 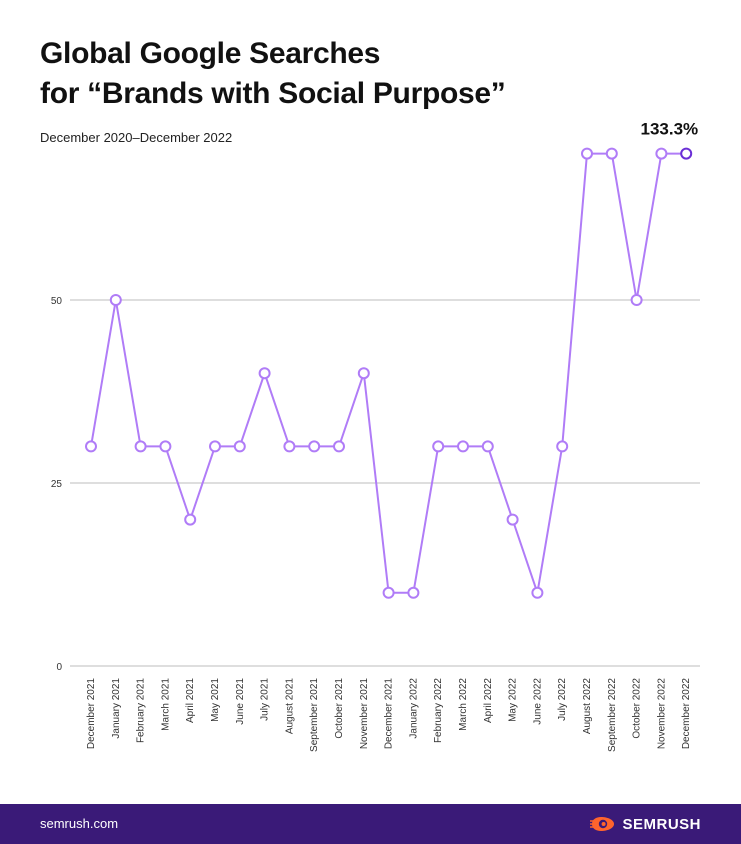 What do you see at coordinates (488, 700) in the screenshot?
I see `x-tick-label: April 2022` at bounding box center [488, 700].